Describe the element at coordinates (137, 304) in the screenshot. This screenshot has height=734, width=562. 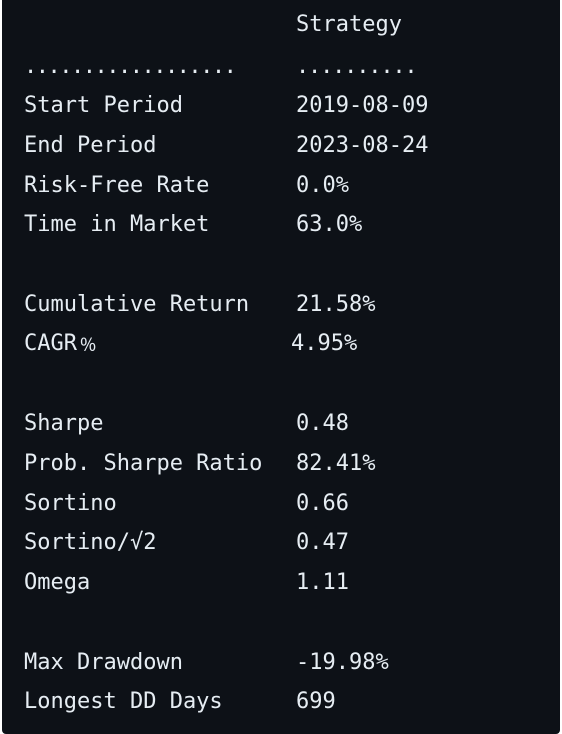
I see `row-label: Cumulative Return` at that location.